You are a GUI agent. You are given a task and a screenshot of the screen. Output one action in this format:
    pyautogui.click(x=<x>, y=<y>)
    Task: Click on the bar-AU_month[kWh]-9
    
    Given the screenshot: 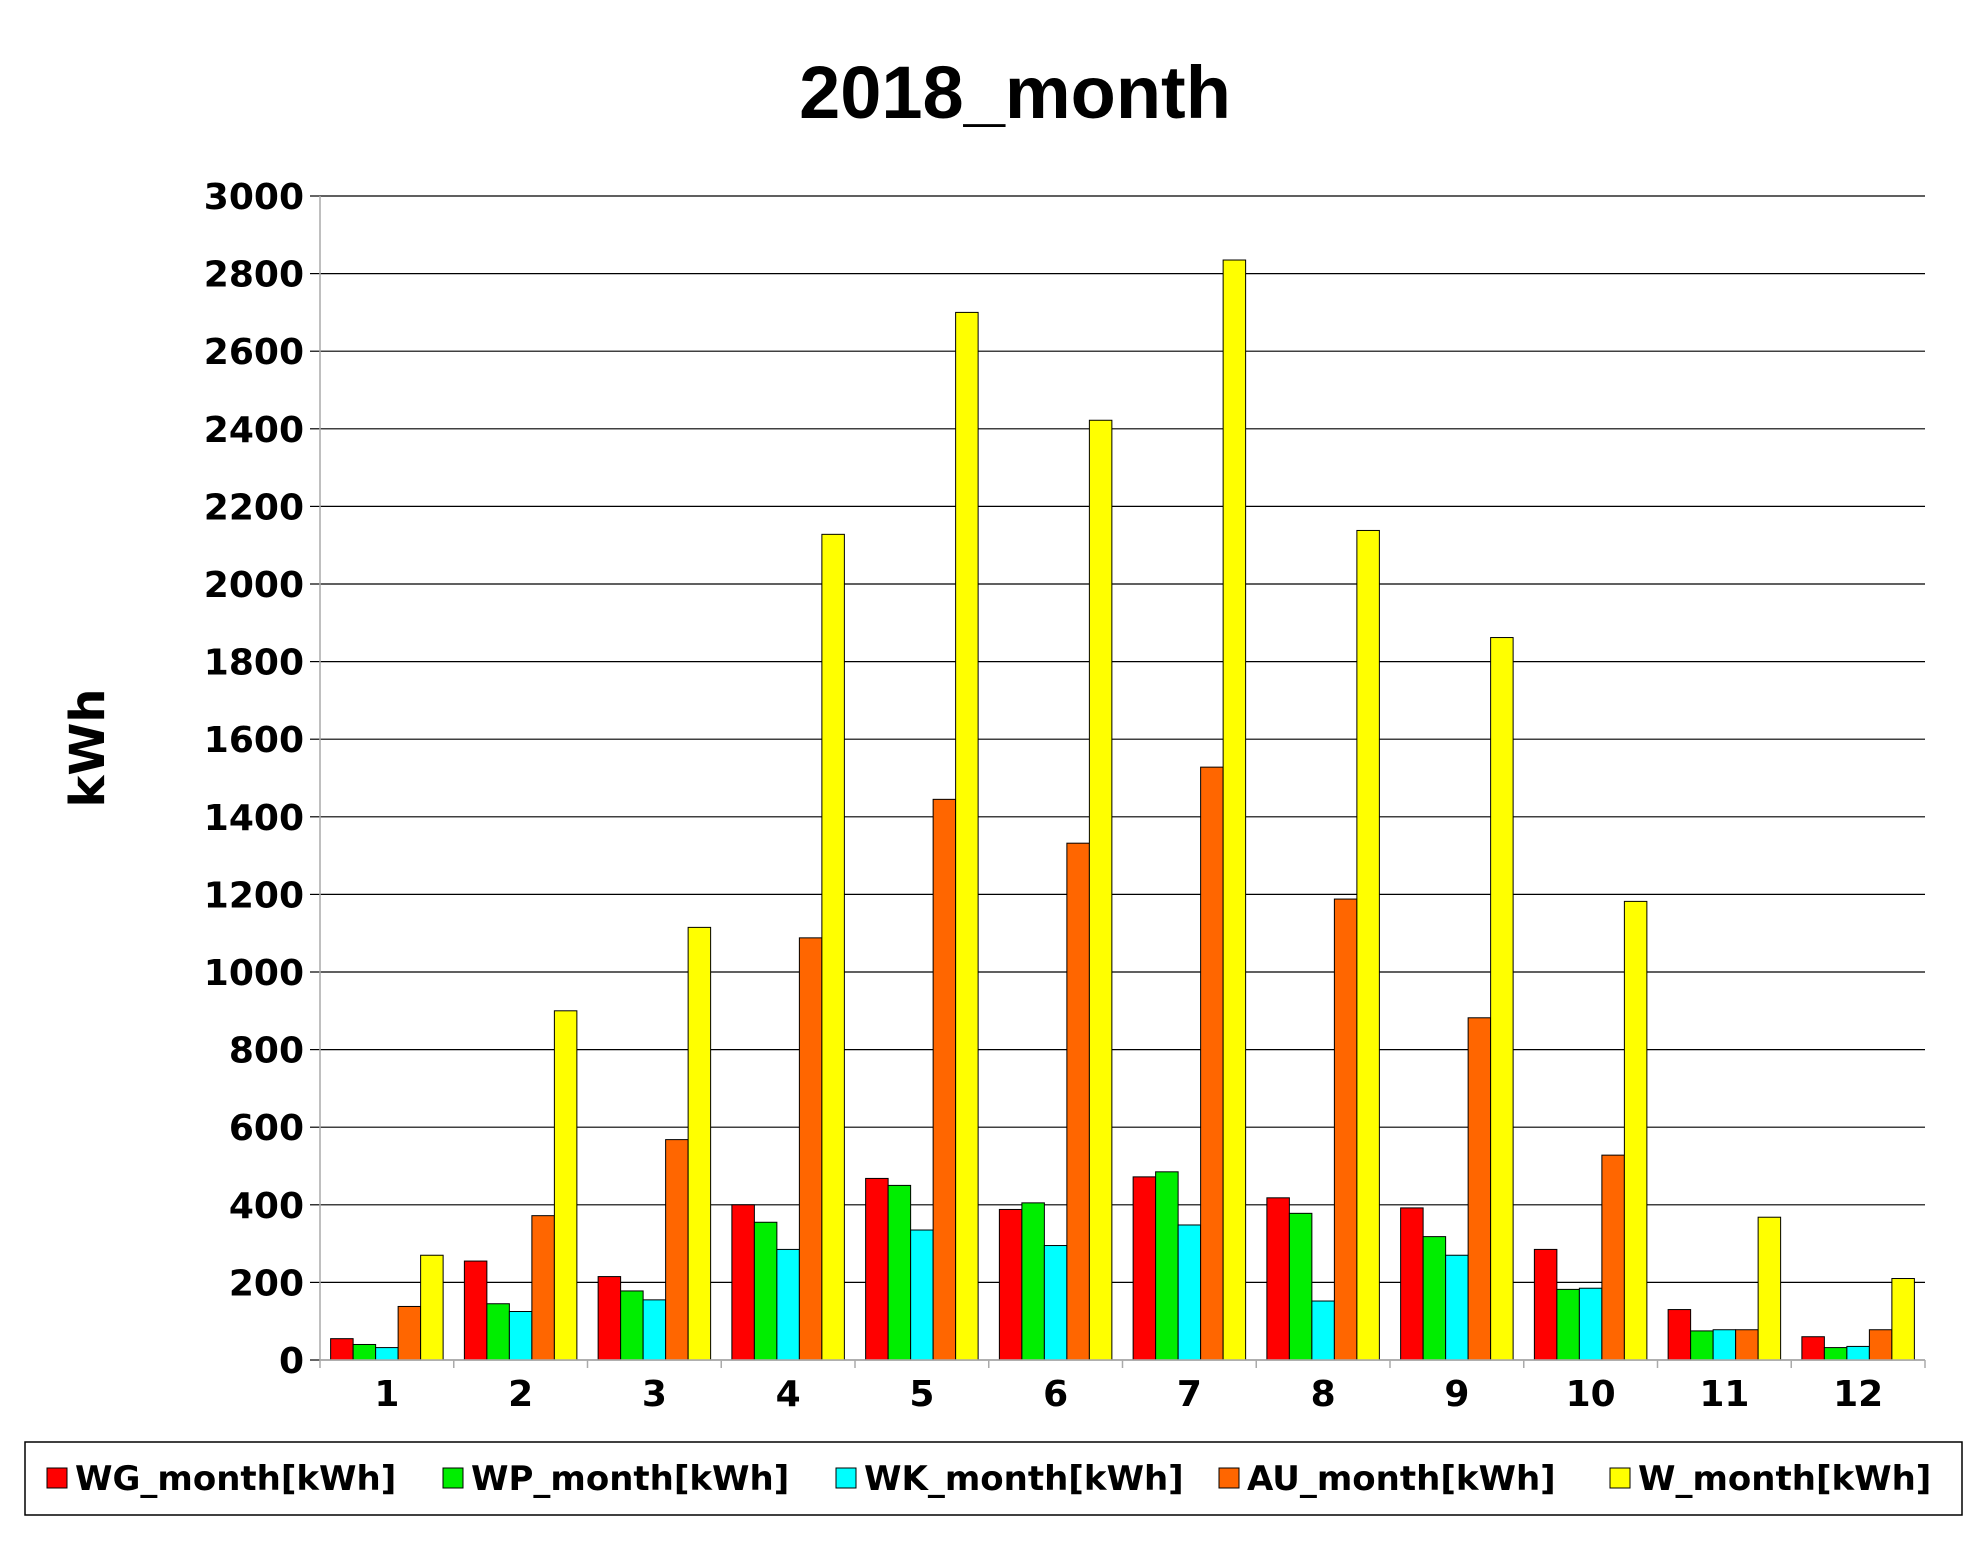 What is the action you would take?
    pyautogui.click(x=1479, y=1189)
    